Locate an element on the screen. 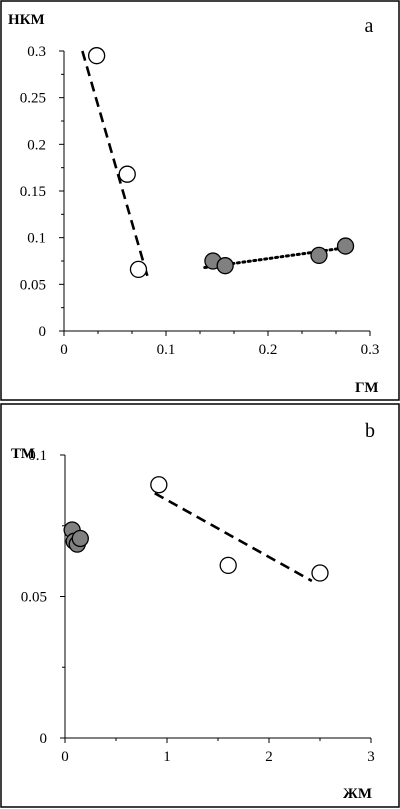  y-tick-label: 0.25 is located at coordinates (33, 99).